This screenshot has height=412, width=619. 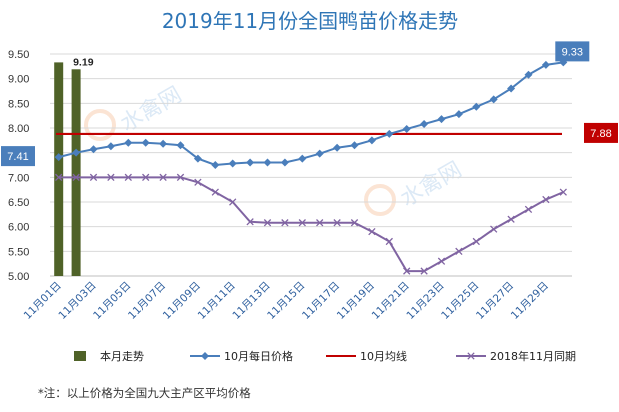 What do you see at coordinates (122, 356) in the screenshot?
I see `legend-label: 本月走势` at bounding box center [122, 356].